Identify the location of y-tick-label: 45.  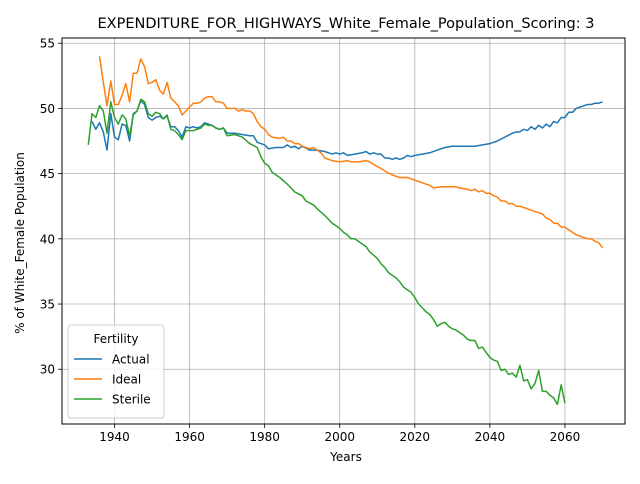
(47, 174).